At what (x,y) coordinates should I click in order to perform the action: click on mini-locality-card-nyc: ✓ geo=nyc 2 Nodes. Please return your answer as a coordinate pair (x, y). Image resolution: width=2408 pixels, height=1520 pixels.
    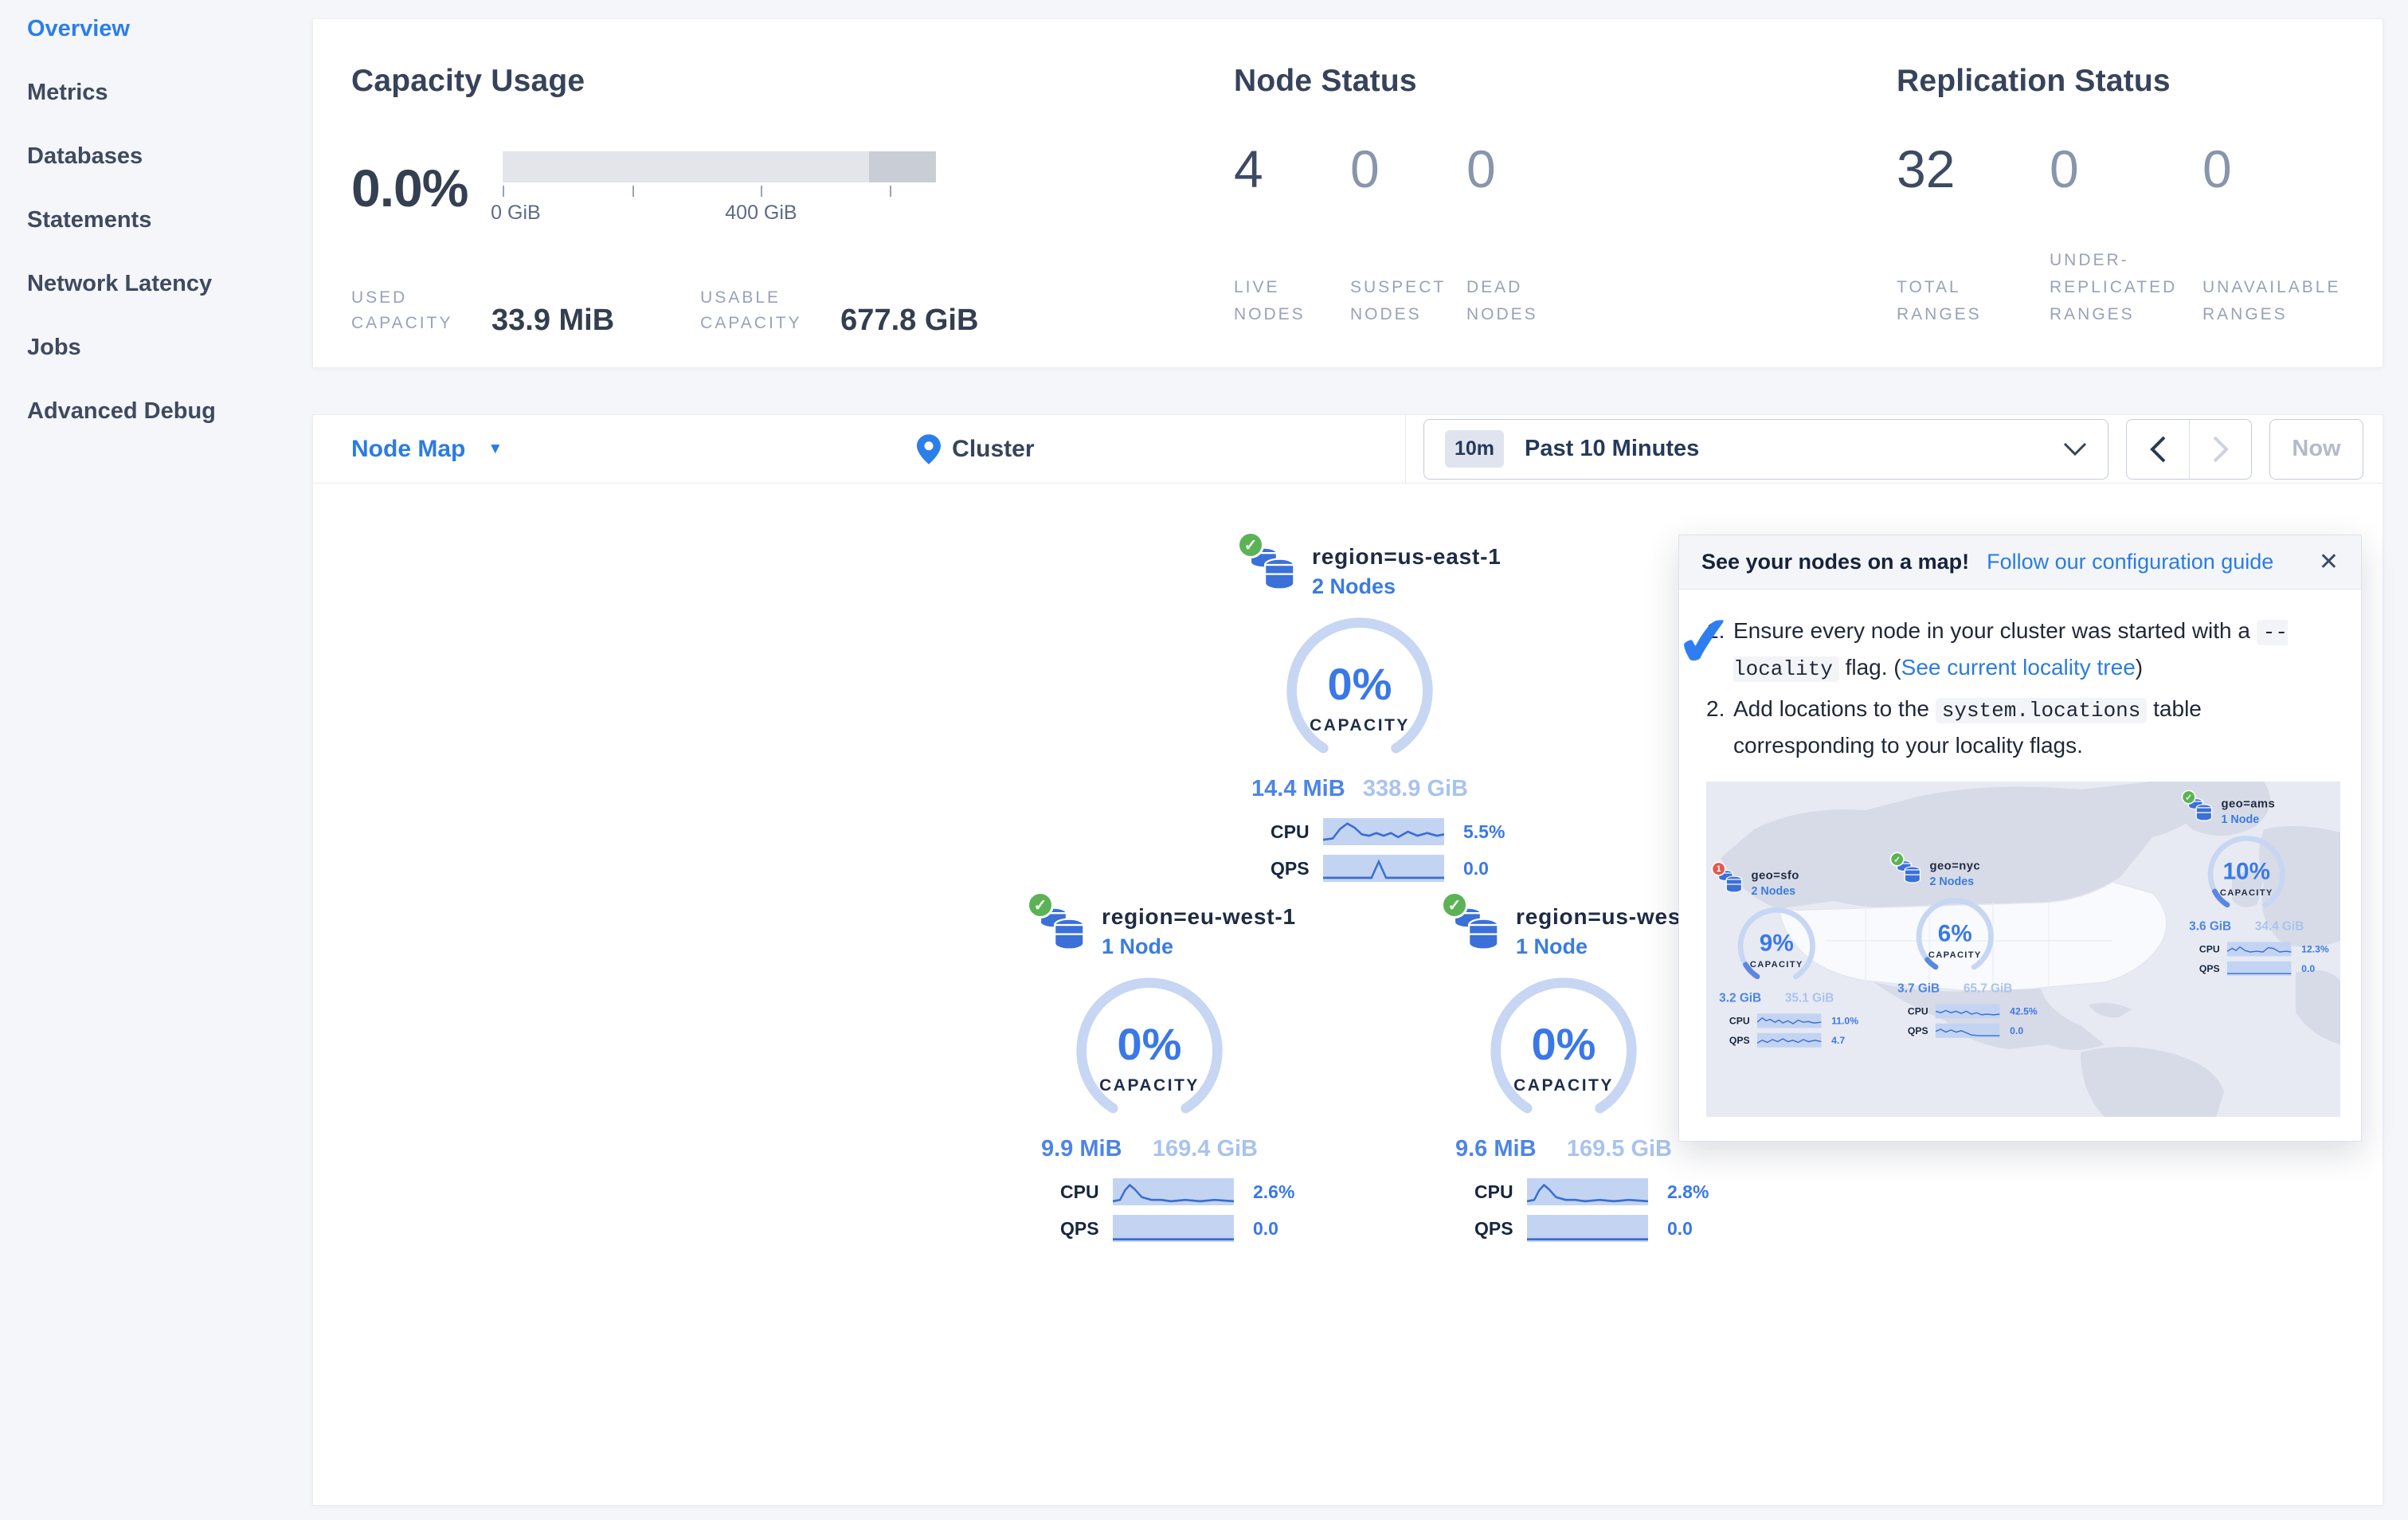
    Looking at the image, I should click on (1977, 945).